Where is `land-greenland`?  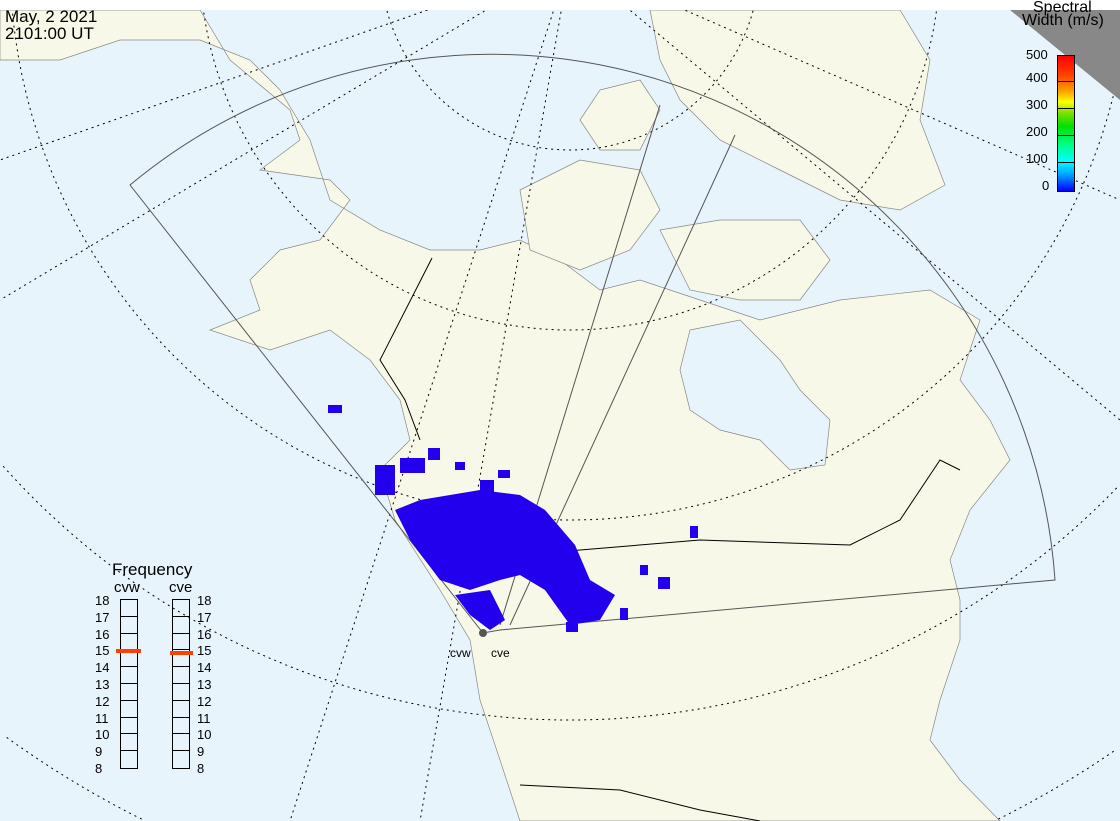
land-greenland is located at coordinates (797, 110).